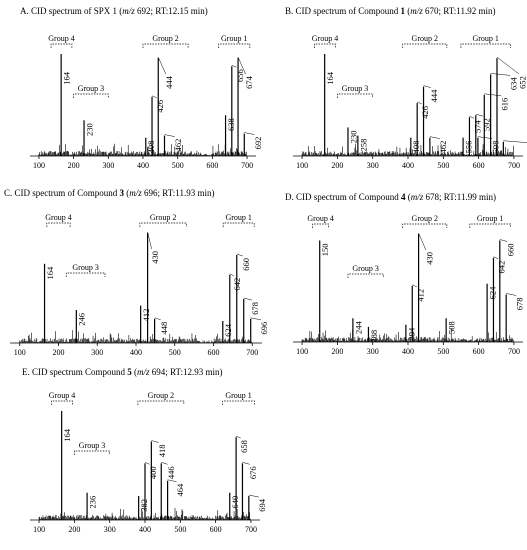  Describe the element at coordinates (171, 472) in the screenshot. I see `peak-label: 446` at that location.